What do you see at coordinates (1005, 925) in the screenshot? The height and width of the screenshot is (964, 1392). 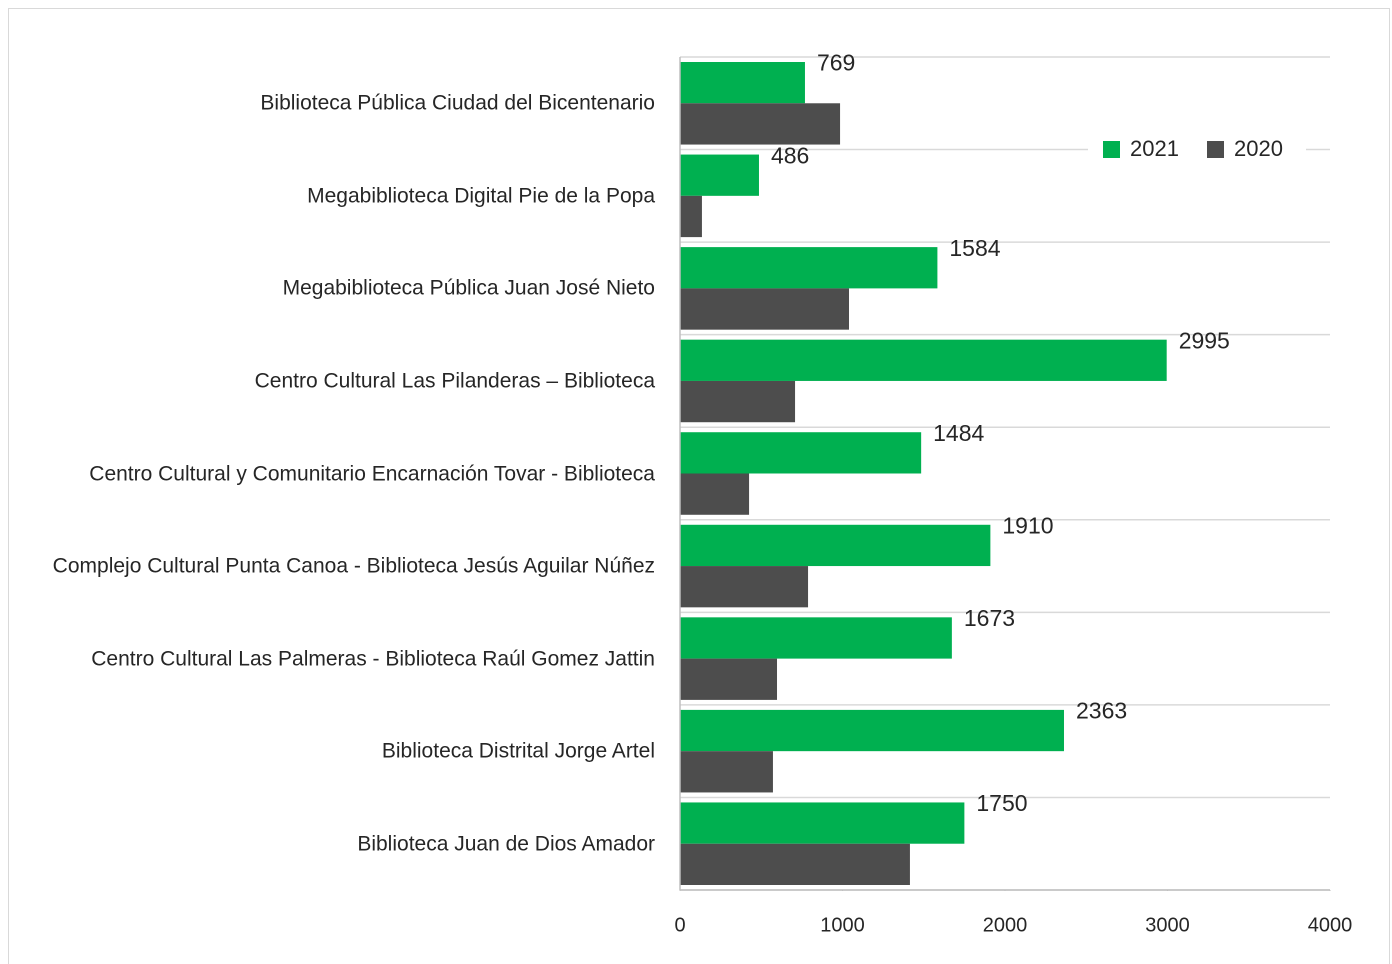 I see `x-tick-label: 2000` at bounding box center [1005, 925].